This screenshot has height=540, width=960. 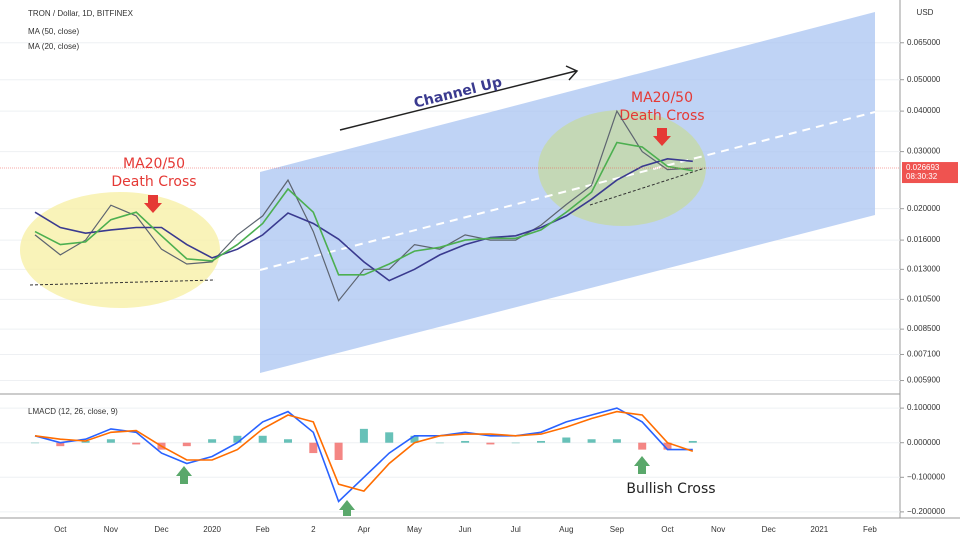 What do you see at coordinates (414, 529) in the screenshot?
I see `x-tick-label: May` at bounding box center [414, 529].